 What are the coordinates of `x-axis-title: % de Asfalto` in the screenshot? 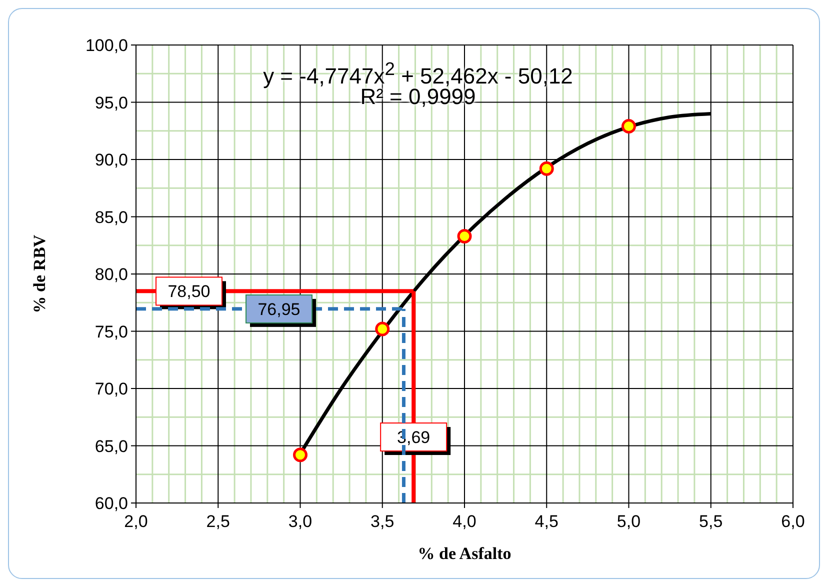 It's located at (465, 553).